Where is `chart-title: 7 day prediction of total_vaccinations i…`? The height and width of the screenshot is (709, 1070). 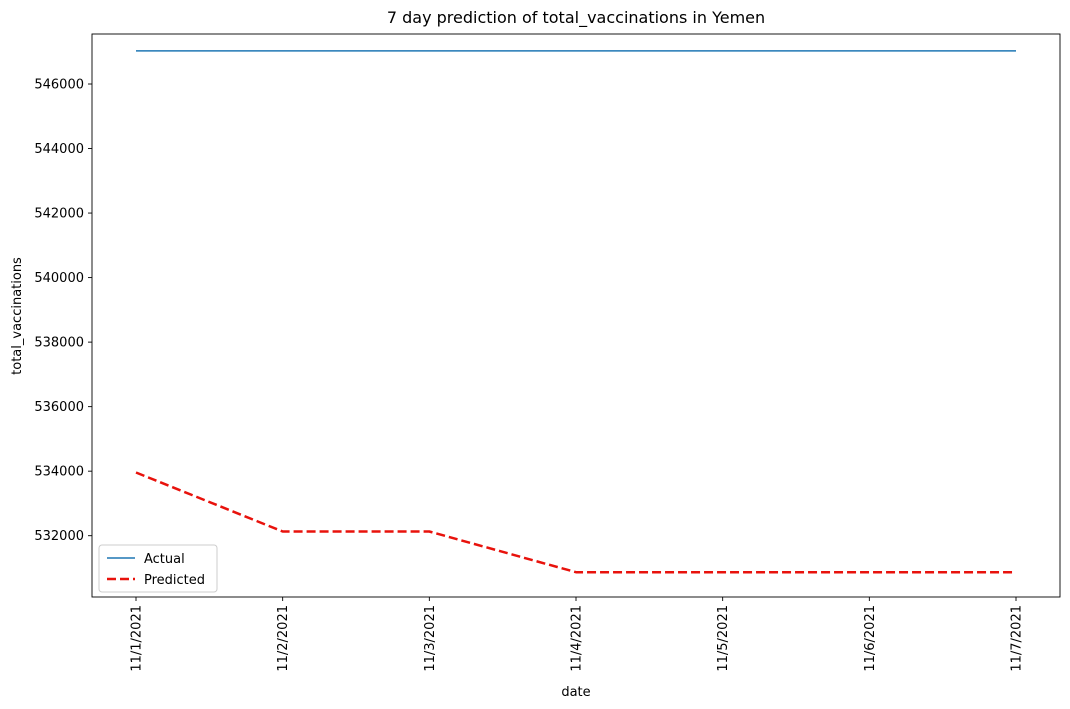
chart-title: 7 day prediction of total_vaccinations i… is located at coordinates (576, 18).